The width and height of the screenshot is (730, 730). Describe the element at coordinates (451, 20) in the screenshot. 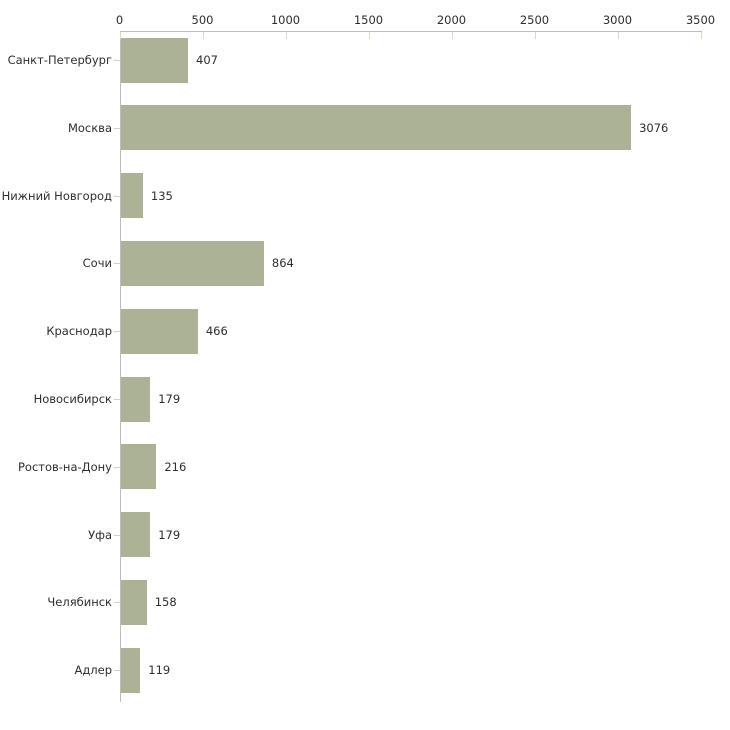

I see `x-axis-tick-label: 2000` at that location.